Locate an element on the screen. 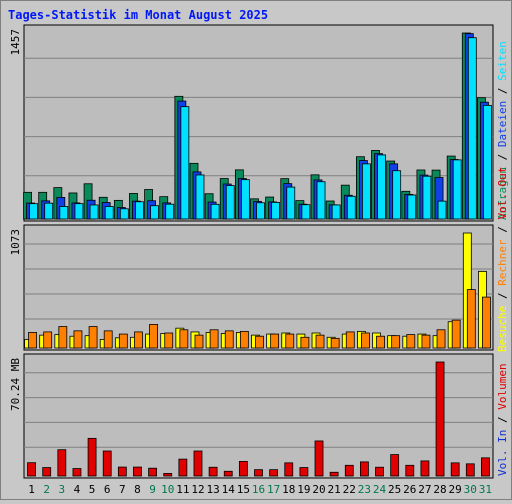  day-label-22: 22 is located at coordinates (349, 489).